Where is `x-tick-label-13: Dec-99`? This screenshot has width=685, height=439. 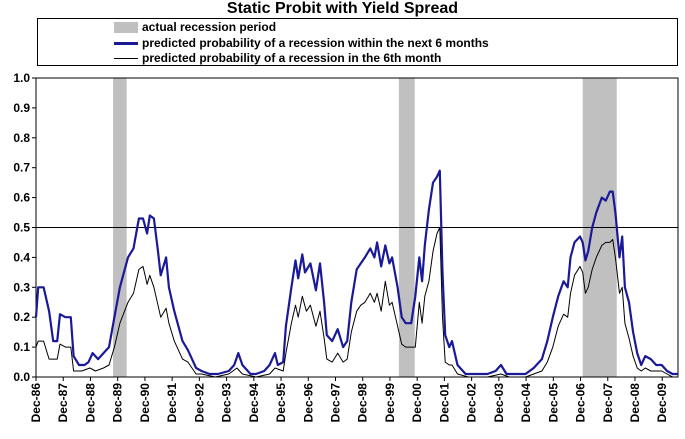 x-tick-label-13: Dec-99 is located at coordinates (390, 403).